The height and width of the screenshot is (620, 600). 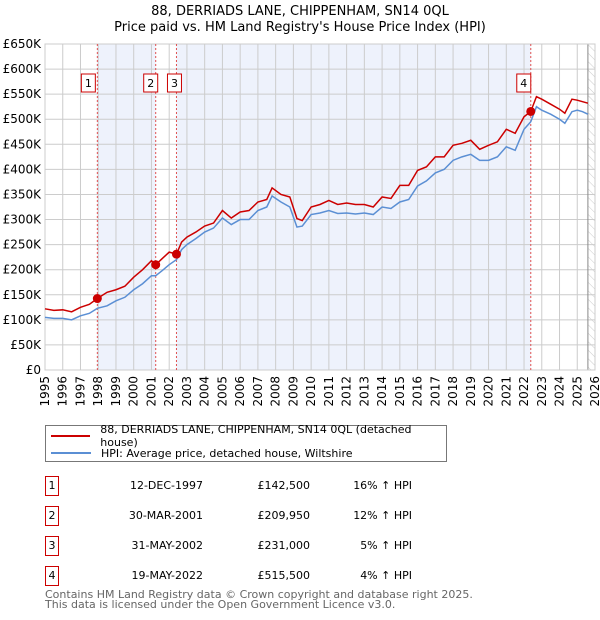 I want to click on future-hatch, so click(x=591, y=207).